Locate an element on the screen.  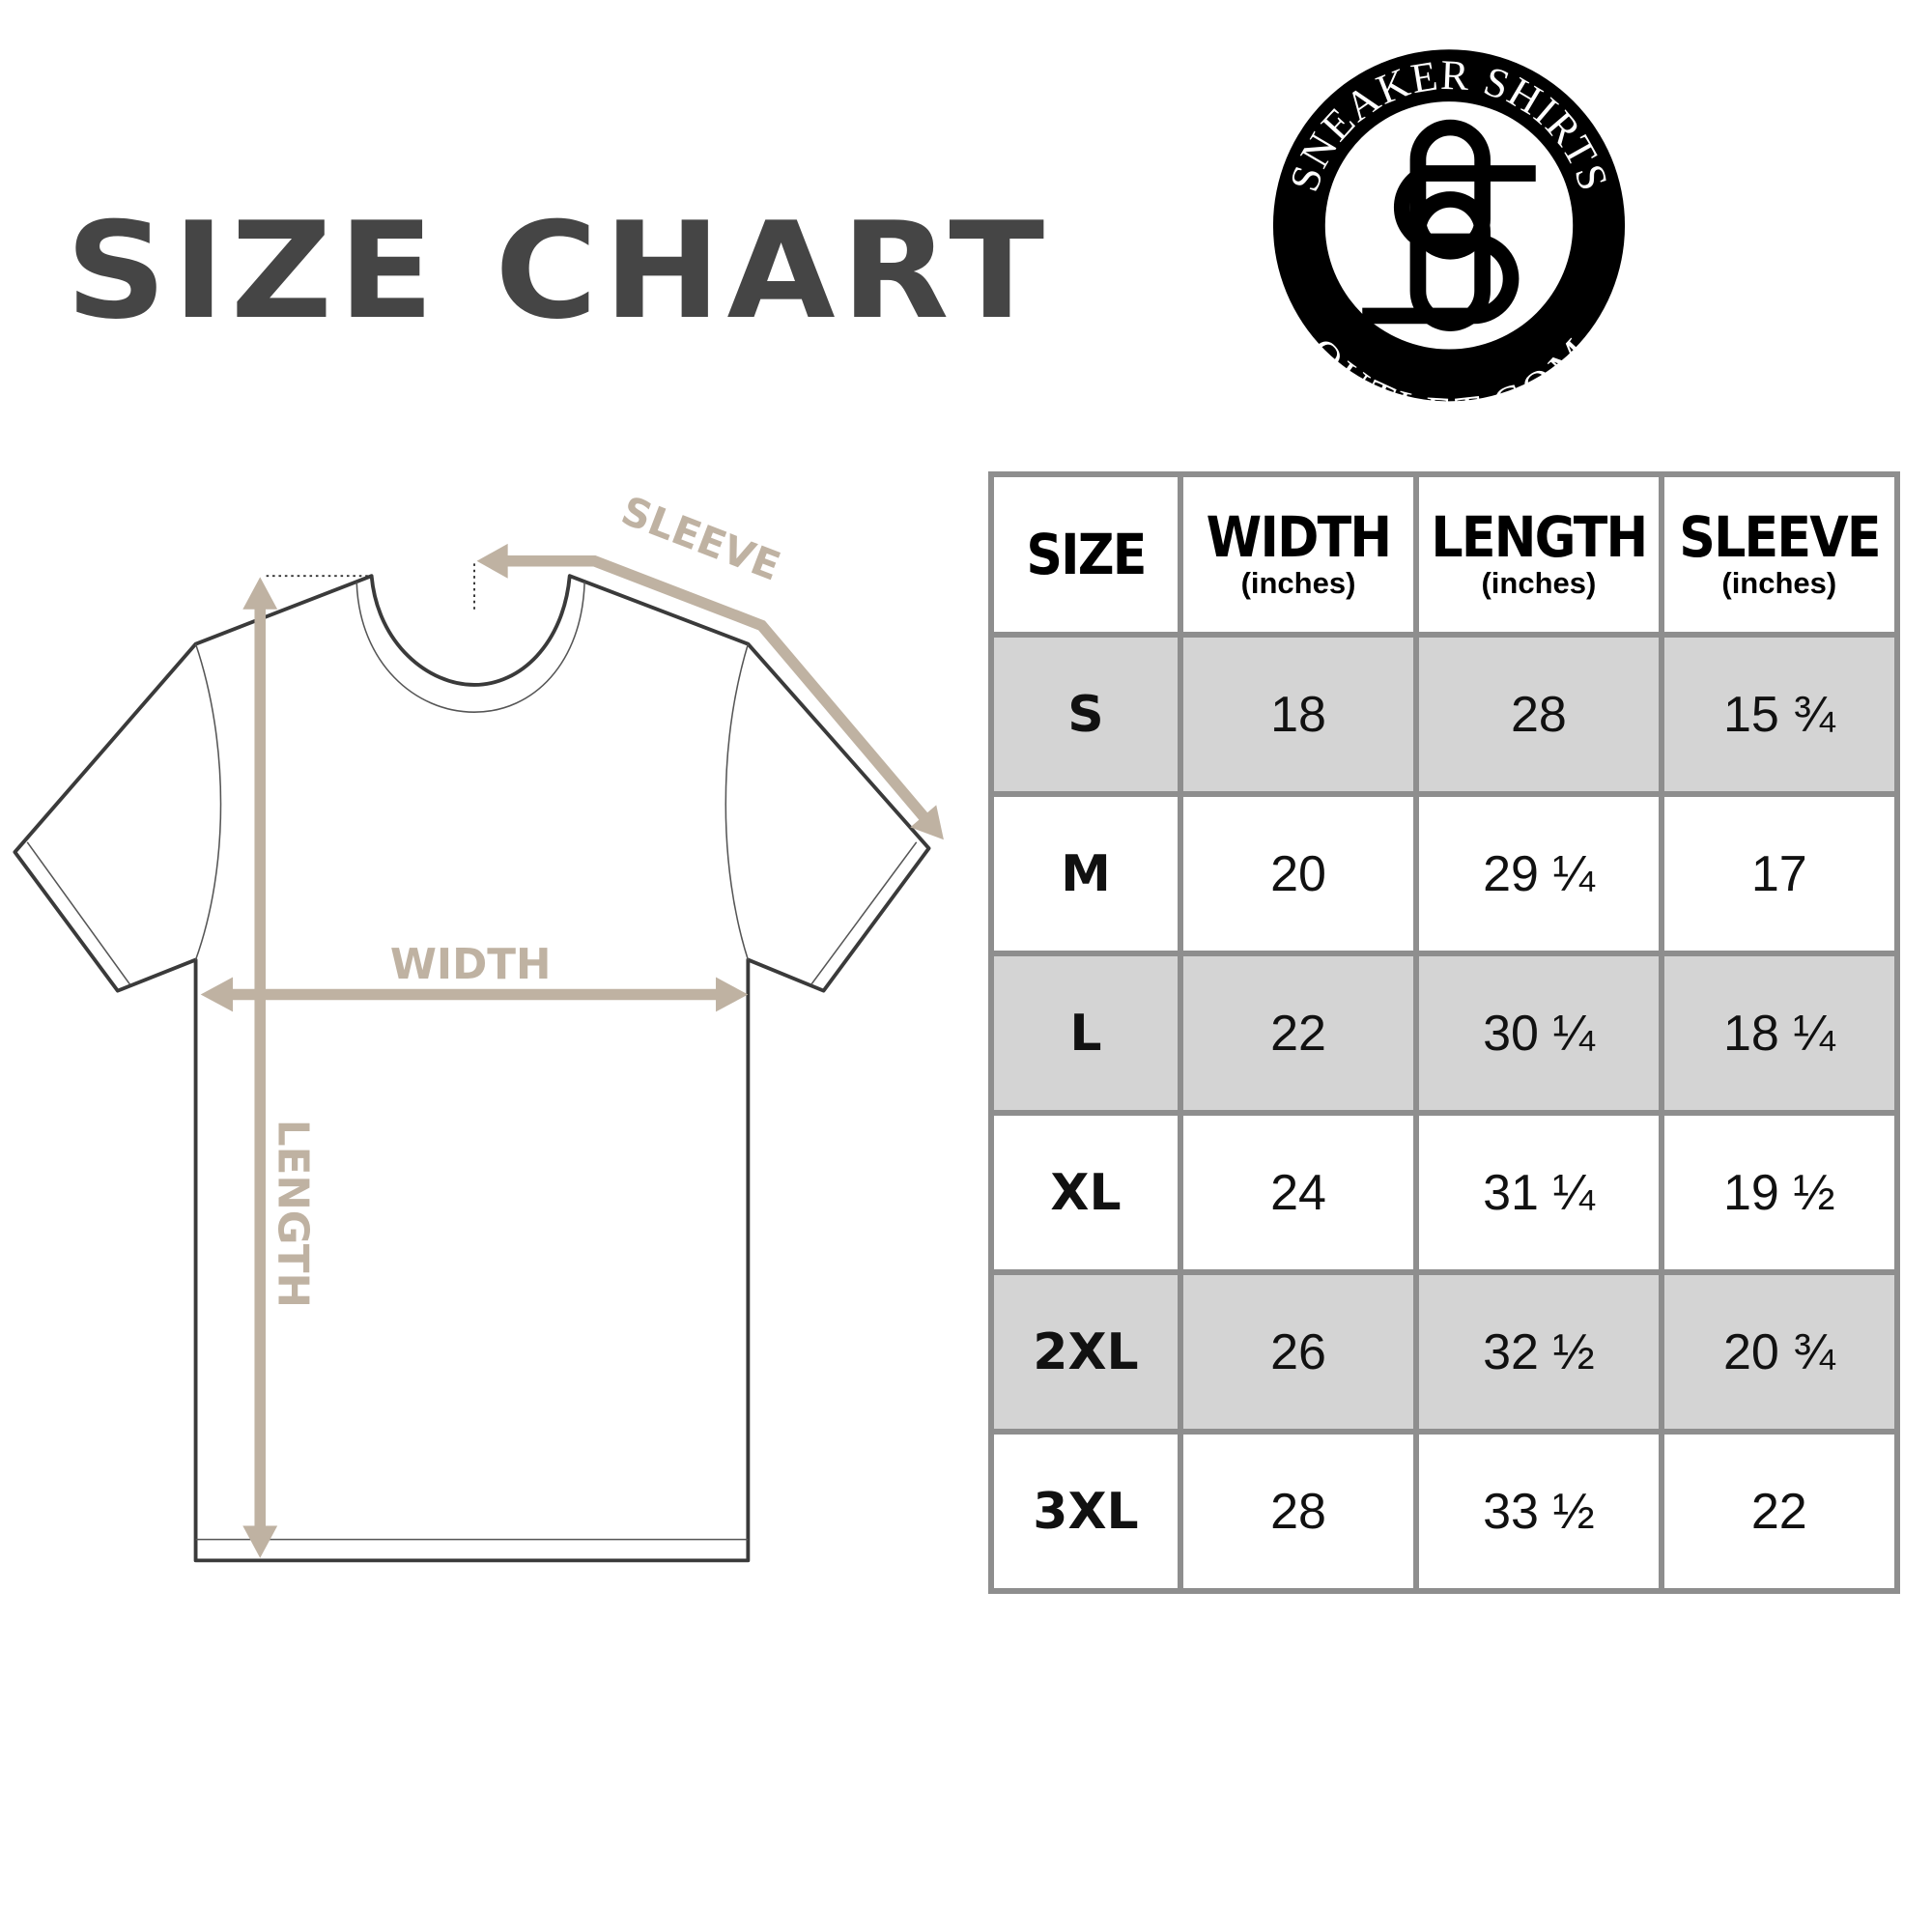
sleeve-arrow is located at coordinates (713, 689).